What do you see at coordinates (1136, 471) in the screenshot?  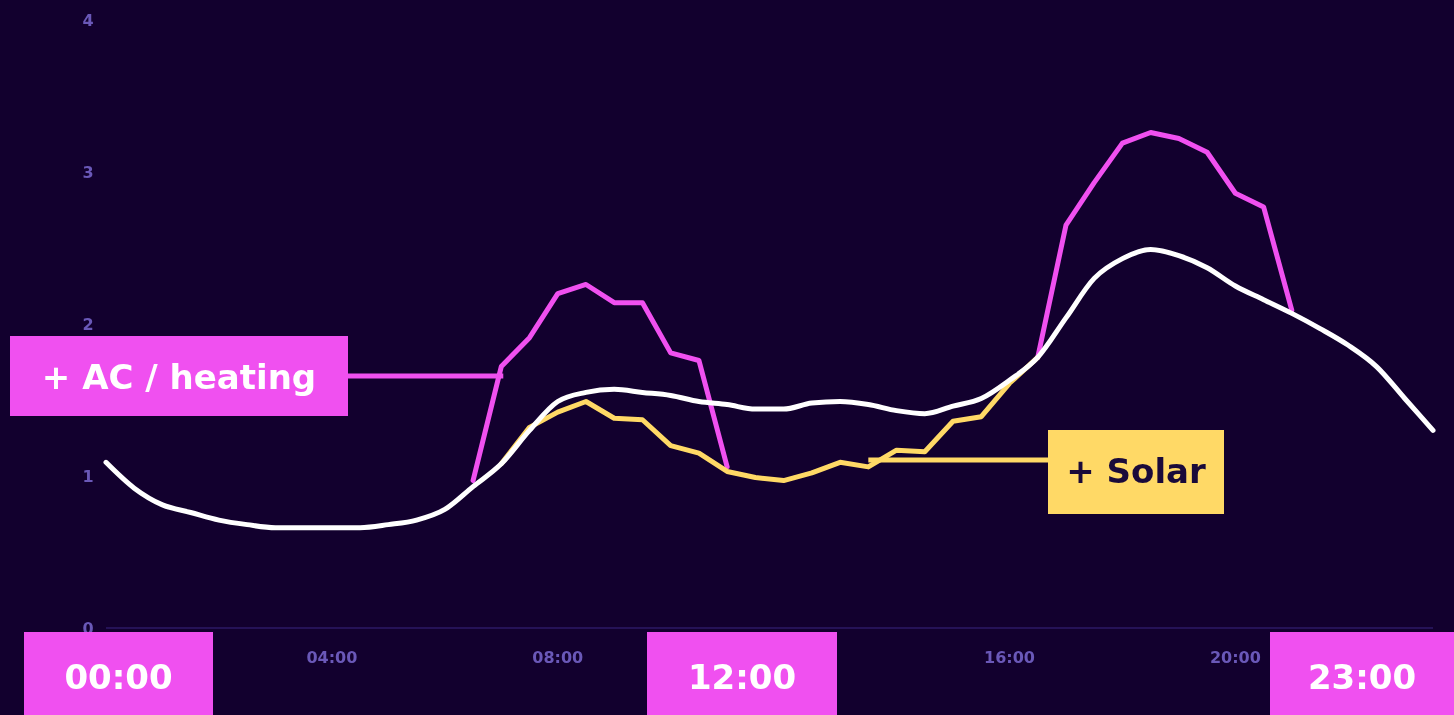 I see `text: + Solar` at bounding box center [1136, 471].